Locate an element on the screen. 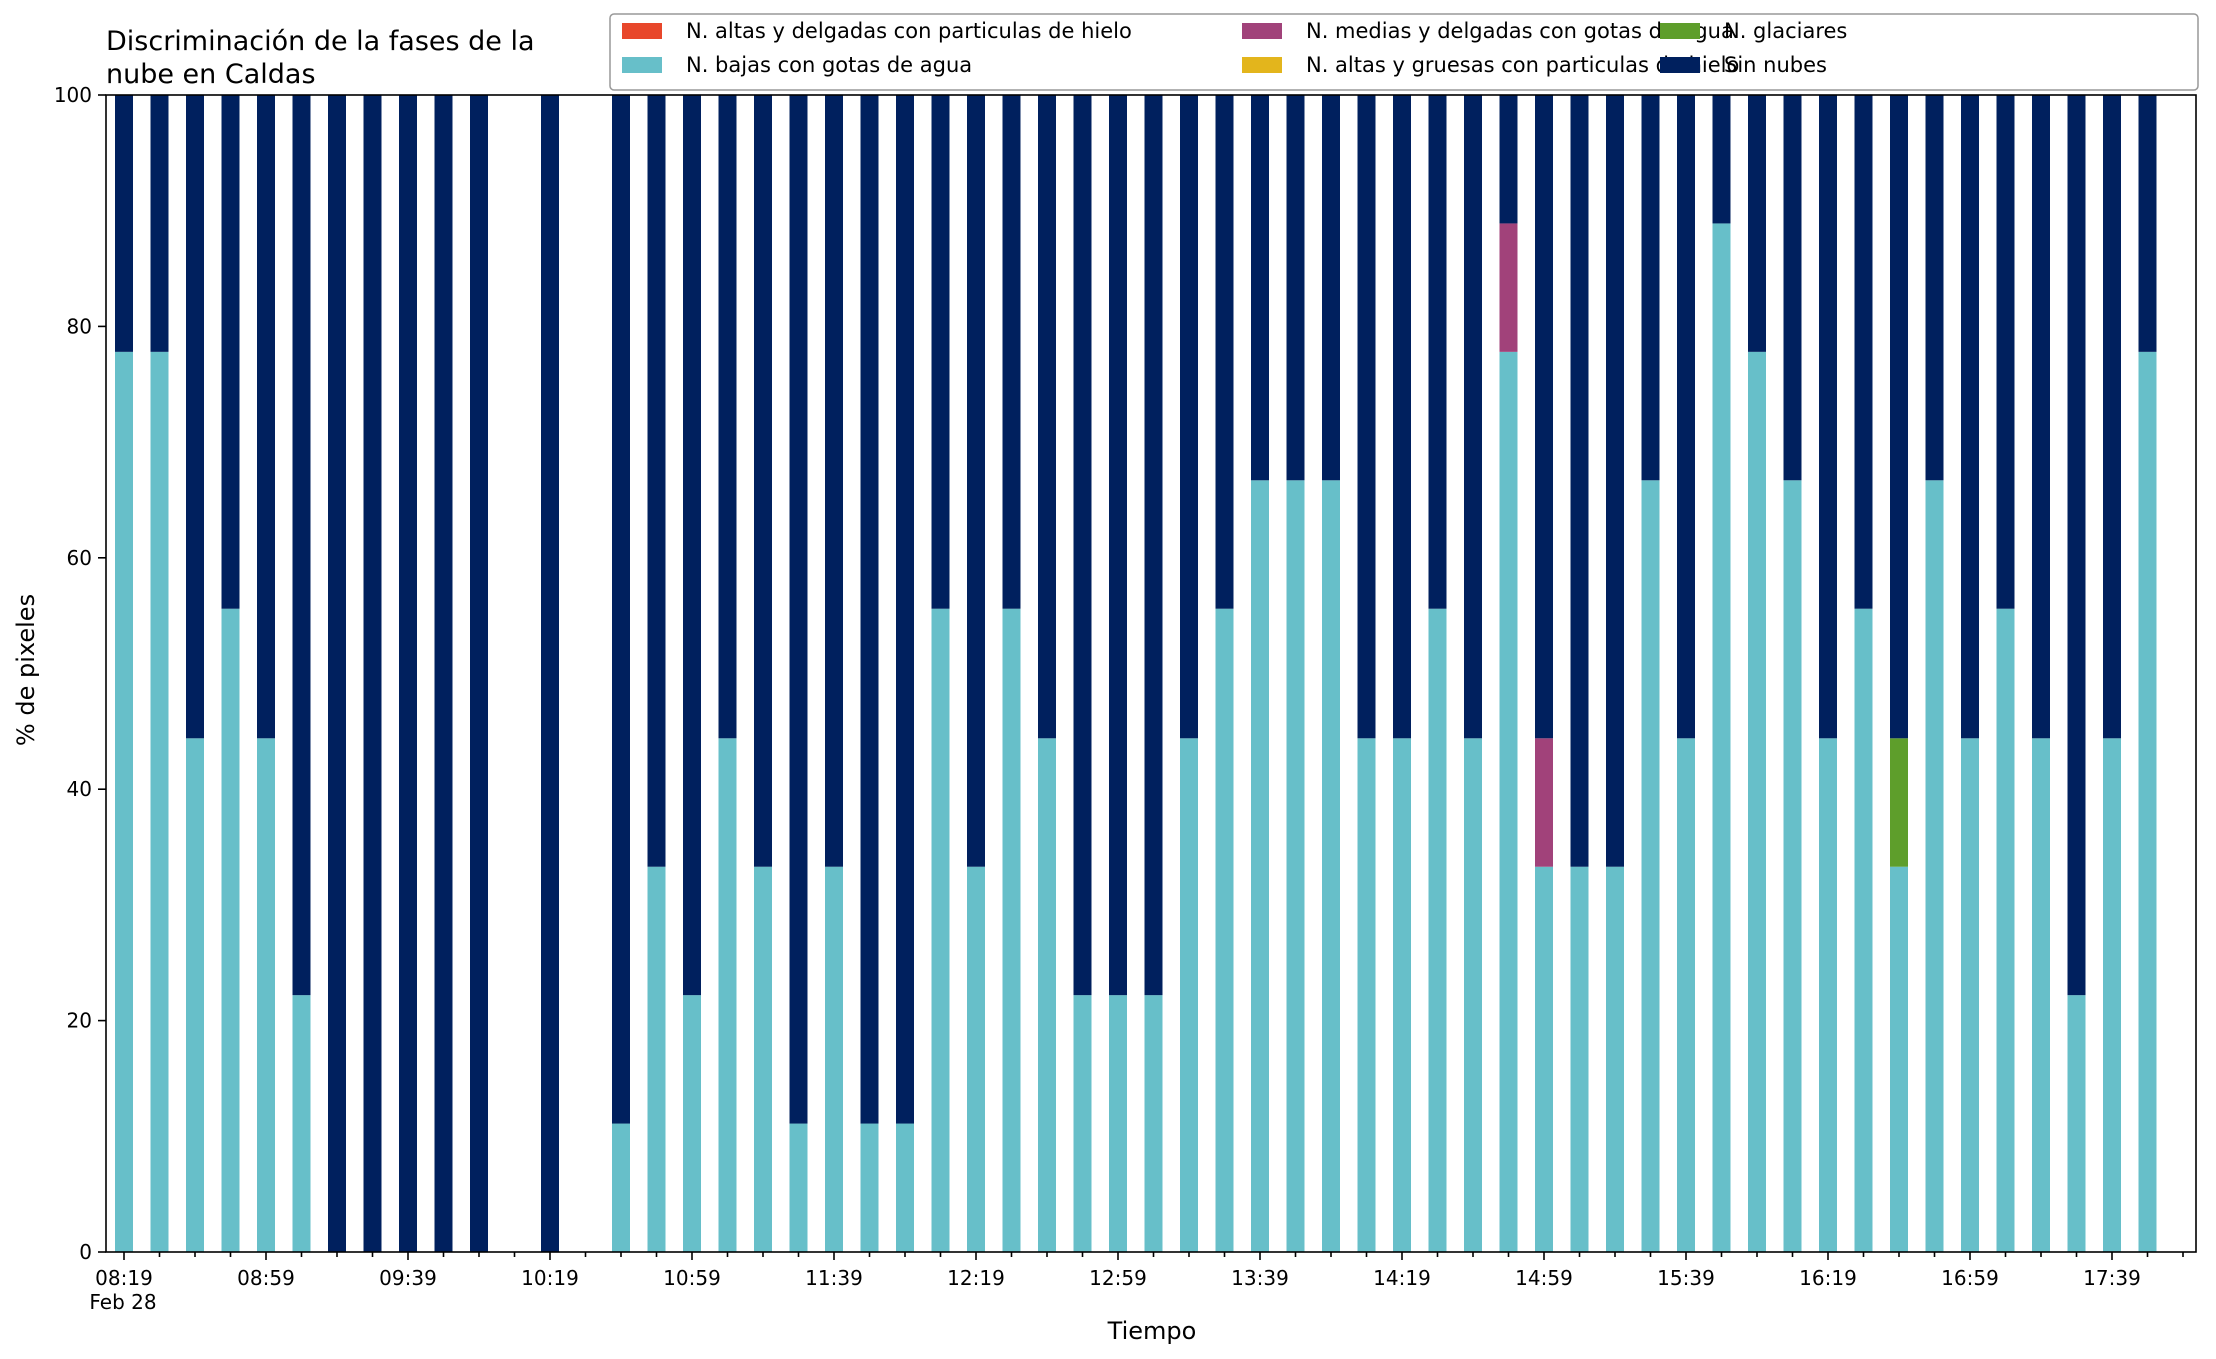 Image resolution: width=2216 pixels, height=1359 pixels. bar-segment-sin_nubes-14:19 is located at coordinates (1402, 417).